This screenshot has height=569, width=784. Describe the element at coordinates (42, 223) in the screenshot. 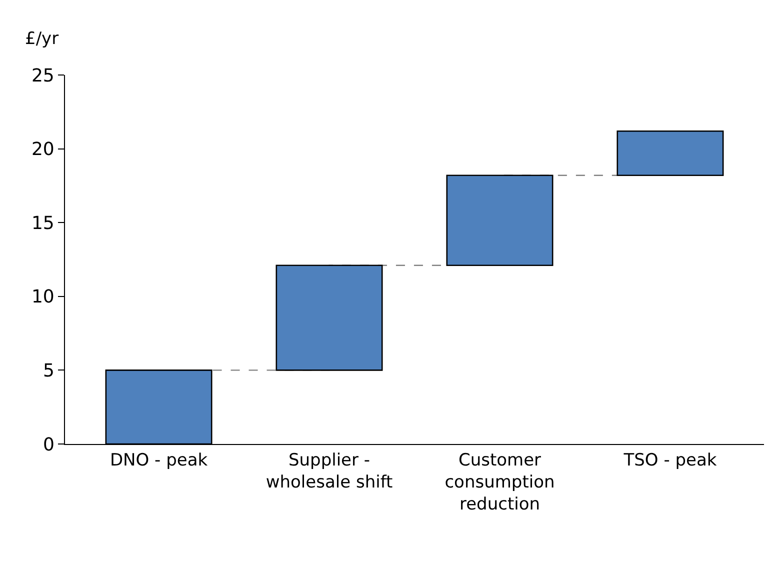

I see `y-tick-label: 15` at that location.